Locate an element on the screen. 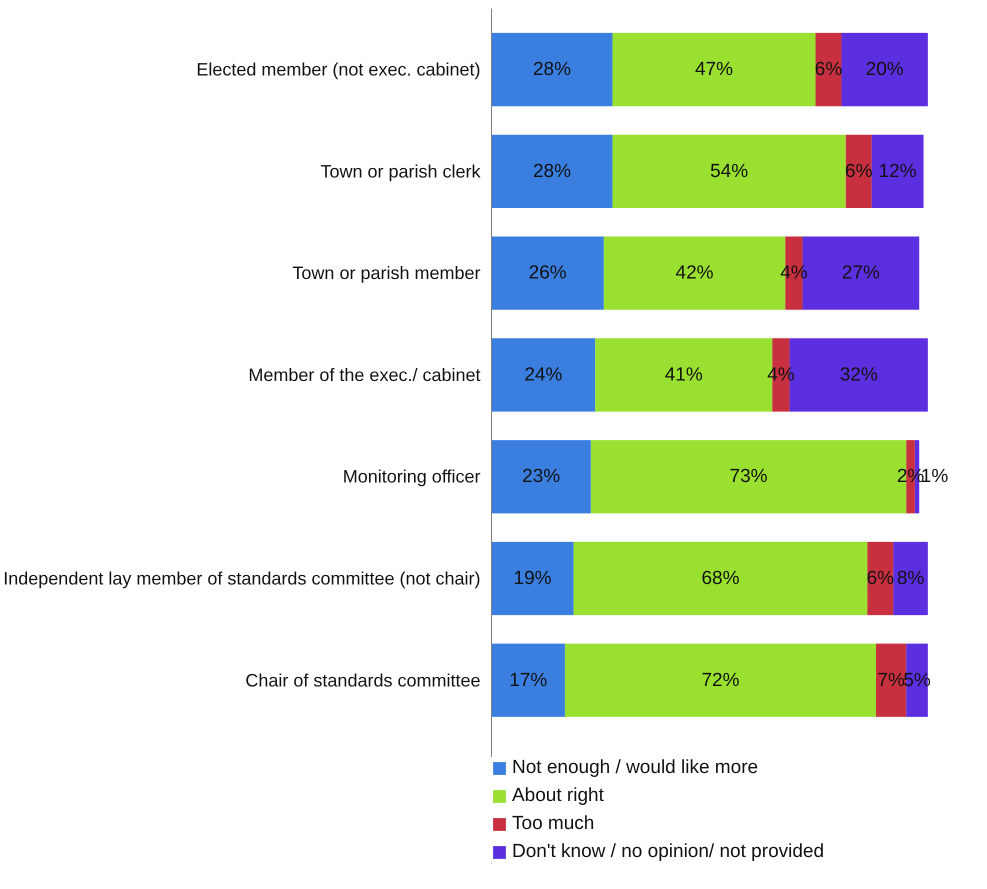  data-label: 73% is located at coordinates (749, 477).